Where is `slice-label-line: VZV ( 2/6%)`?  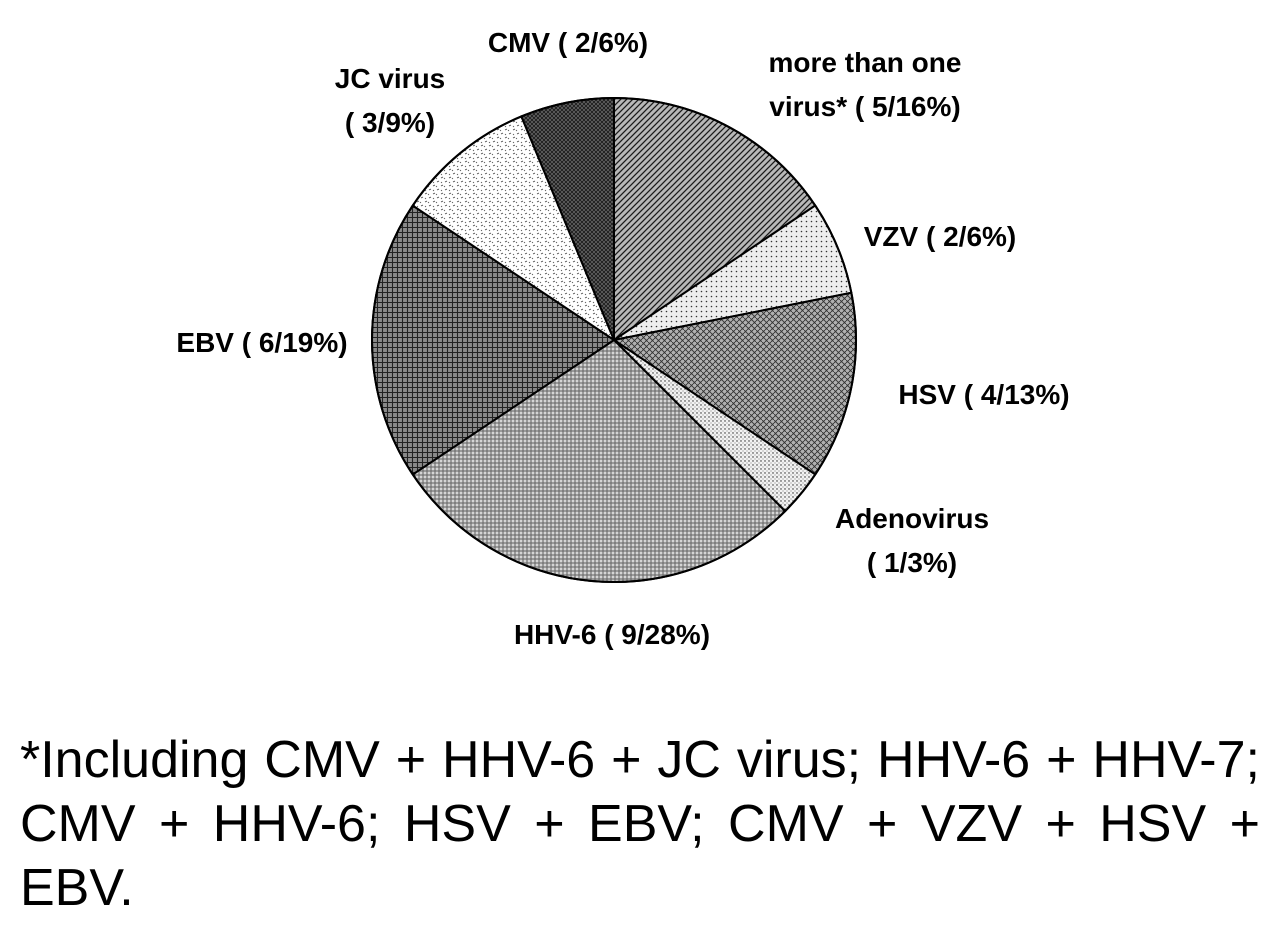
slice-label-line: VZV ( 2/6%) is located at coordinates (940, 236).